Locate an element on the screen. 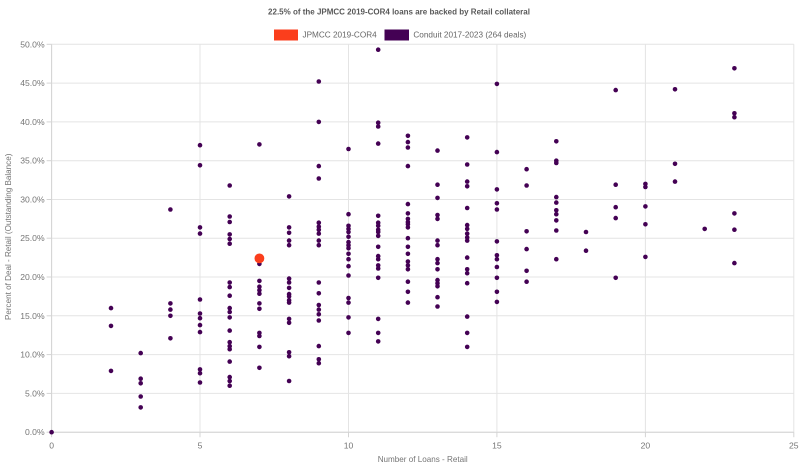 The width and height of the screenshot is (800, 472). svg-text: 40.0% is located at coordinates (32, 122).